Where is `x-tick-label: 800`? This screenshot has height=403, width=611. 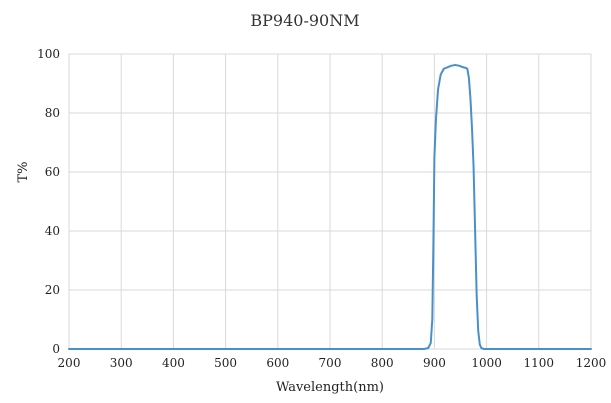 x-tick-label: 800 is located at coordinates (382, 363).